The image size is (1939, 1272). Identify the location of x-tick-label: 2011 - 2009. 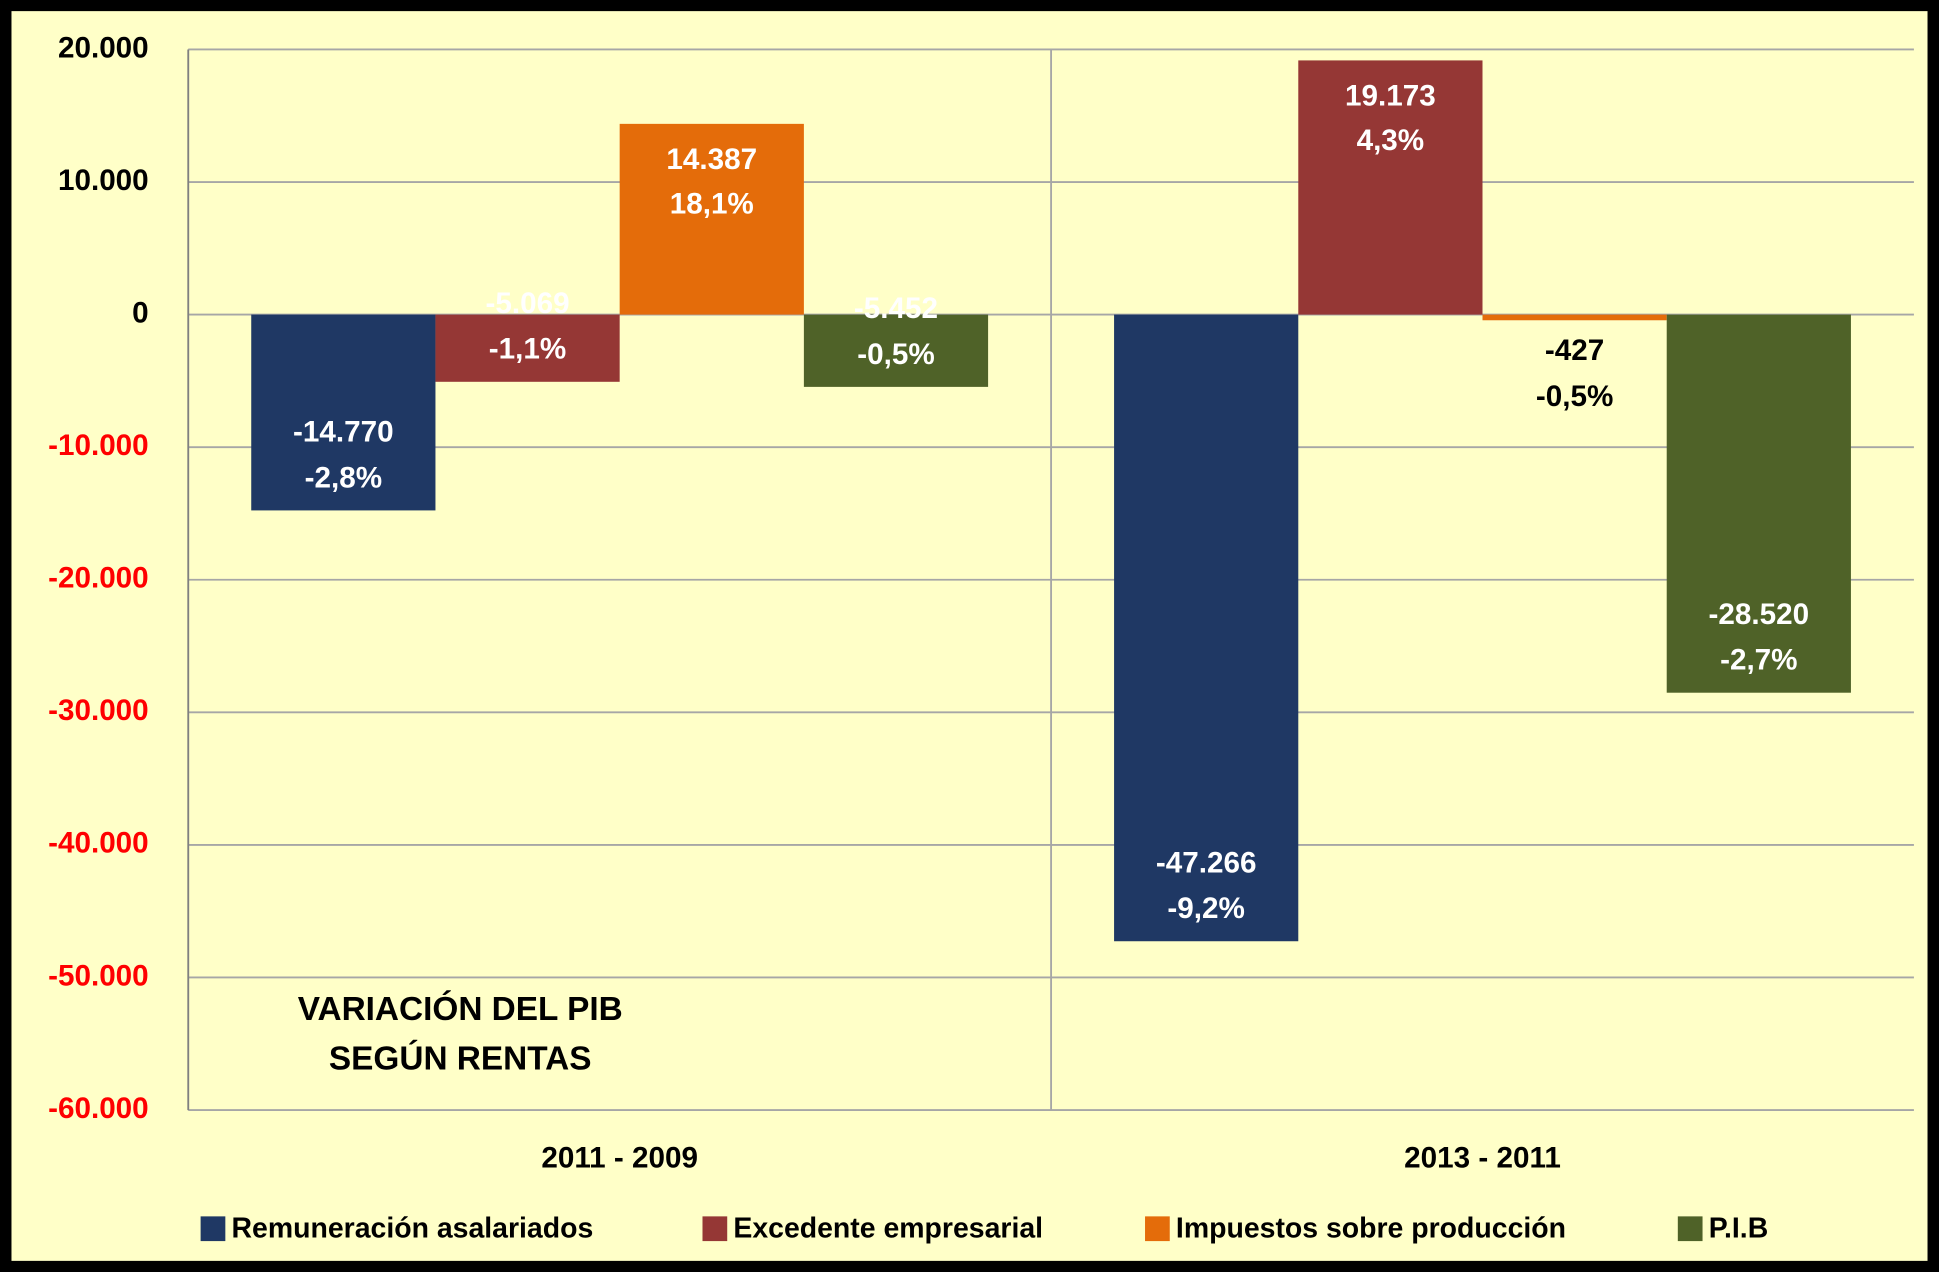
(619, 1157).